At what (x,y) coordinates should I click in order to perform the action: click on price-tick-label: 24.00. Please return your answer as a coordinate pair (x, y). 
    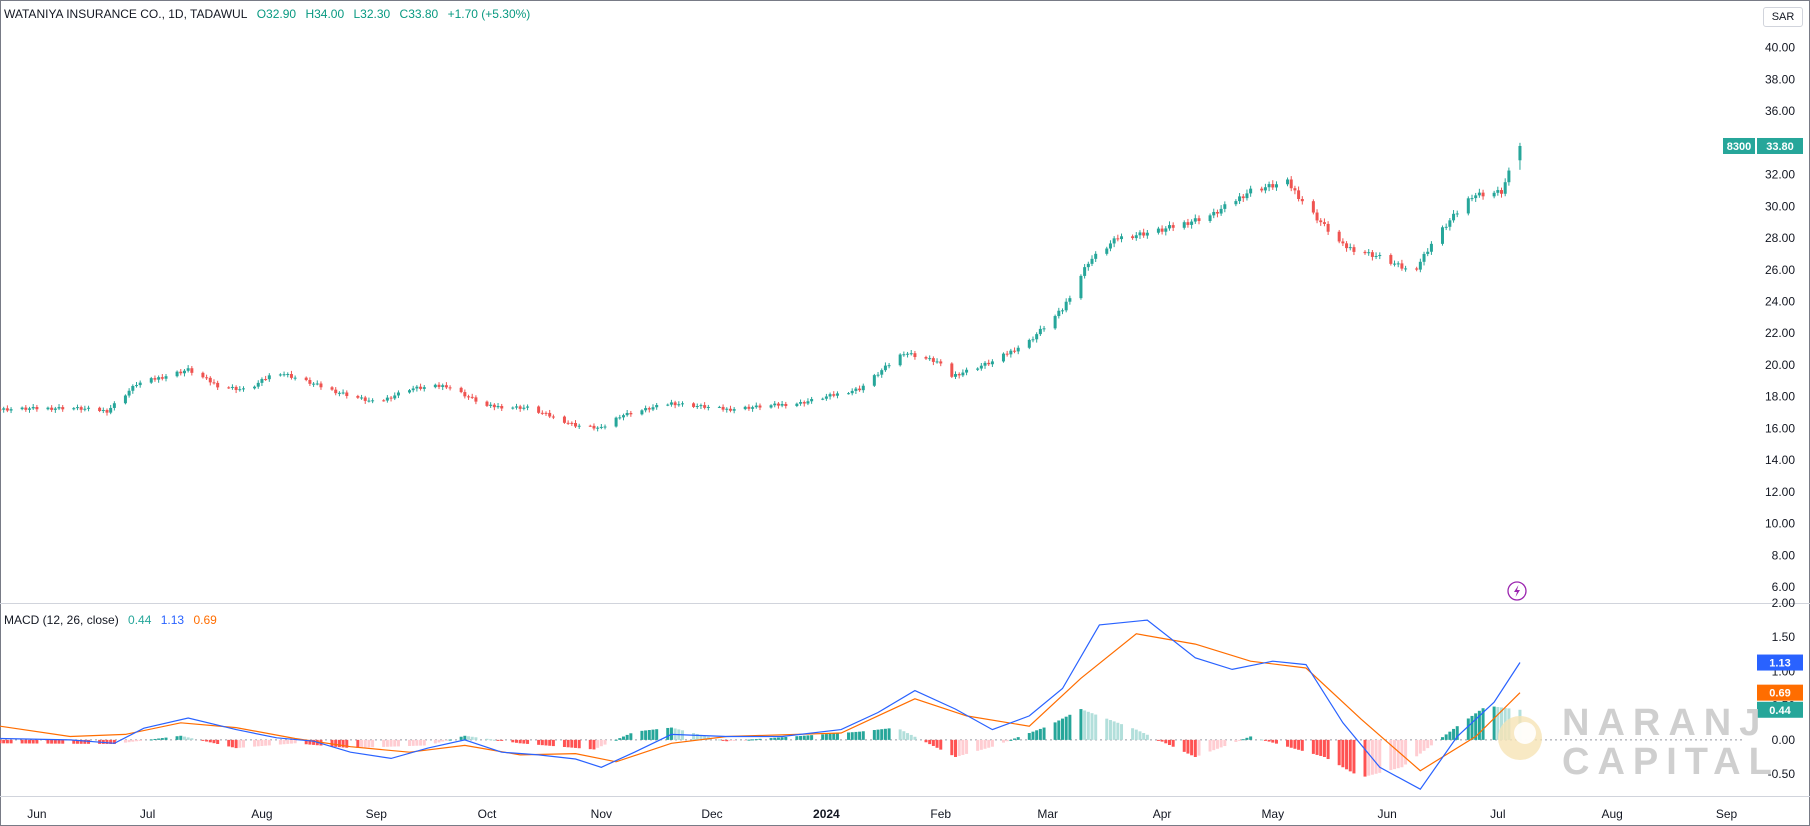
    Looking at the image, I should click on (1780, 302).